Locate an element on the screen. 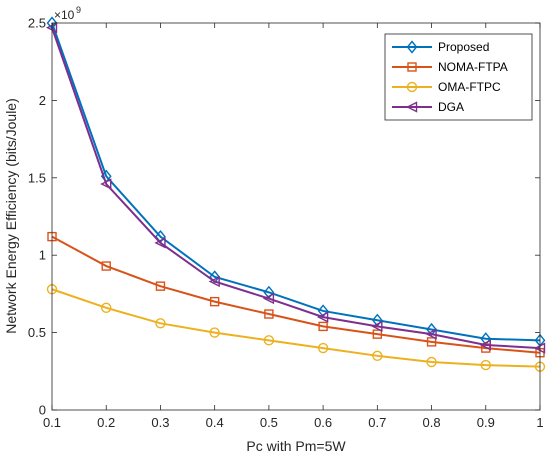 Image resolution: width=550 pixels, height=461 pixels. y-axis-multiplier-base: ×10 is located at coordinates (64, 15).